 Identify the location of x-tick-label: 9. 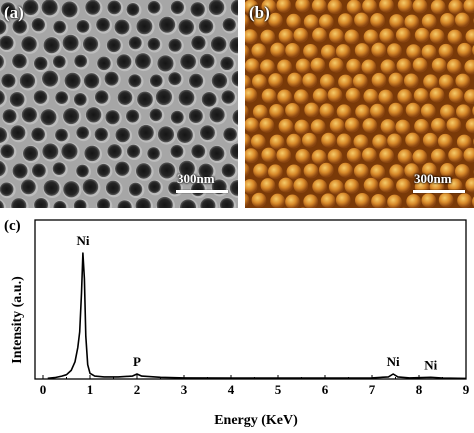
(466, 389).